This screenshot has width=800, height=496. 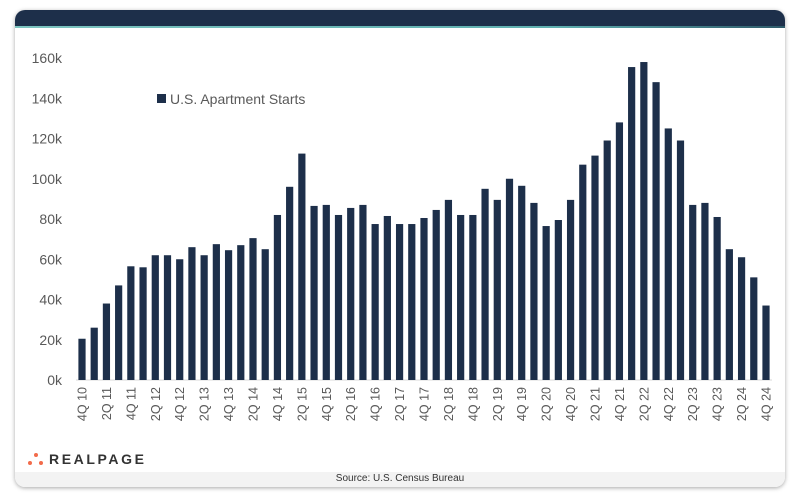 I want to click on y-tick-label: 0k, so click(x=55, y=380).